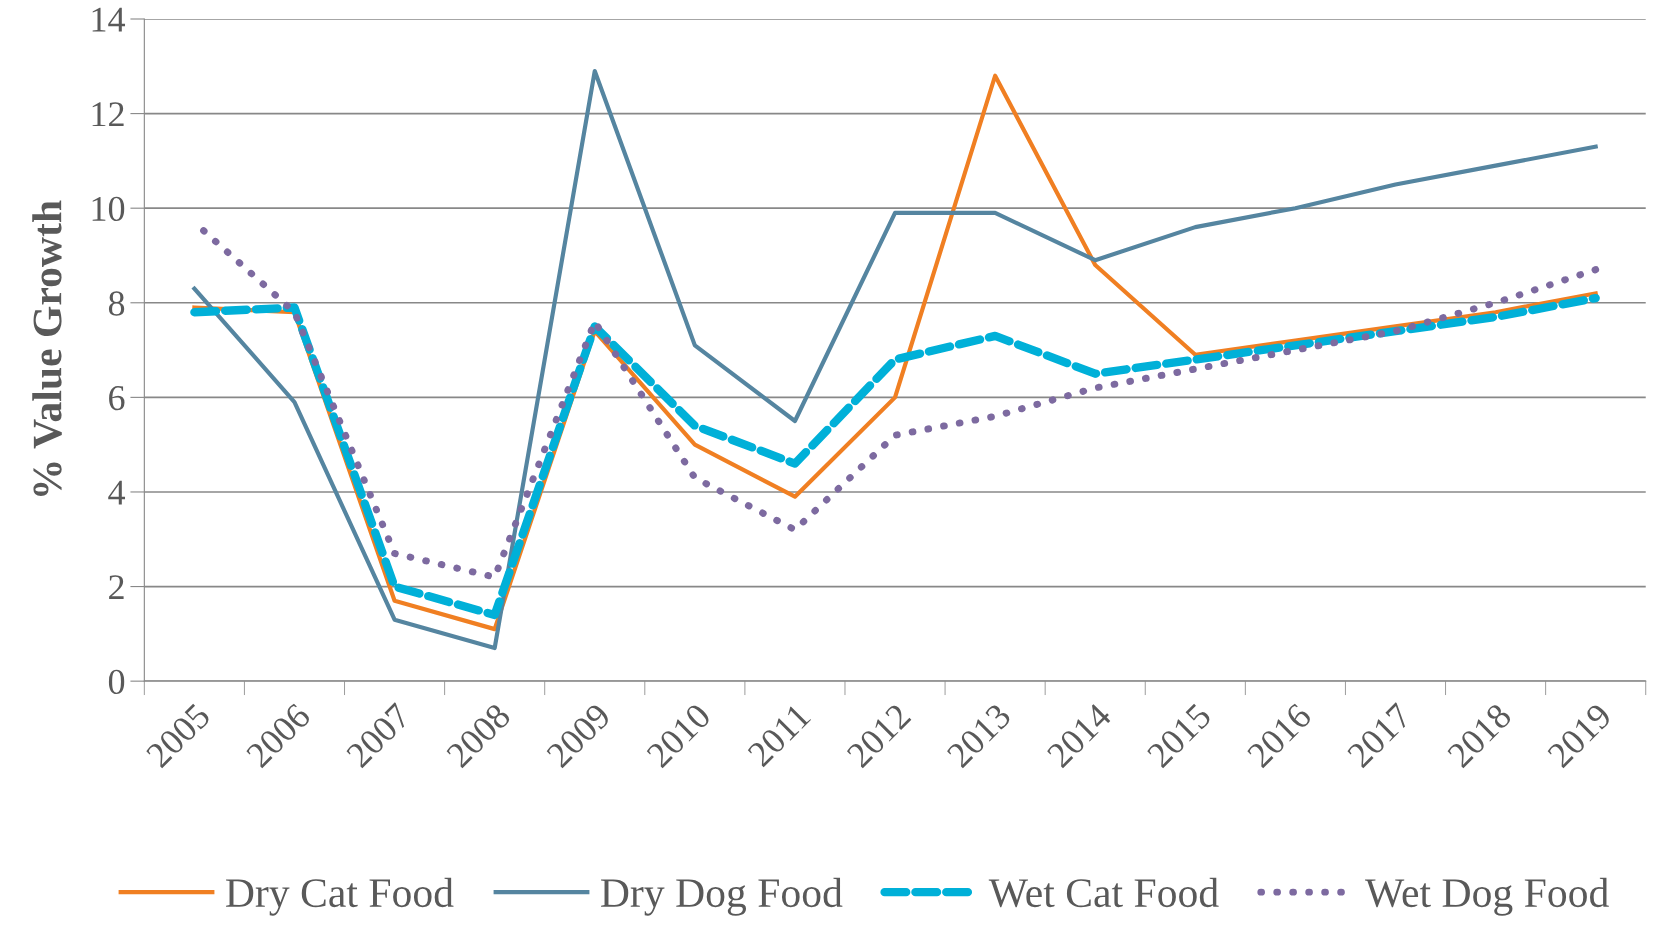 The height and width of the screenshot is (950, 1659). I want to click on y-tick-label: 12, so click(108, 114).